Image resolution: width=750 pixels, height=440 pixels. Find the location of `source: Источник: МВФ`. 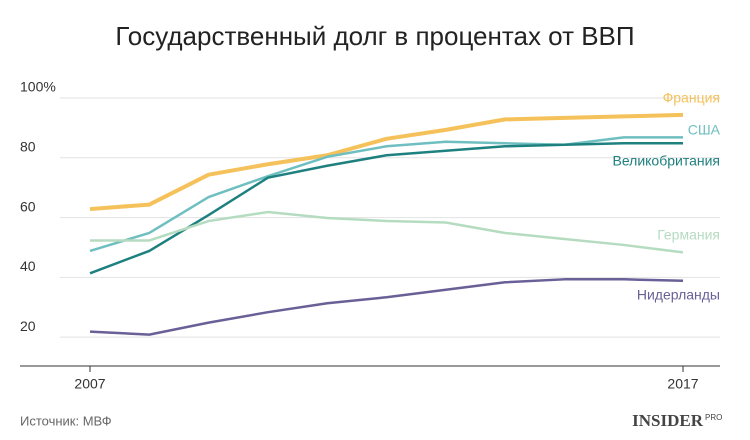

source: Источник: МВФ is located at coordinates (66, 420).